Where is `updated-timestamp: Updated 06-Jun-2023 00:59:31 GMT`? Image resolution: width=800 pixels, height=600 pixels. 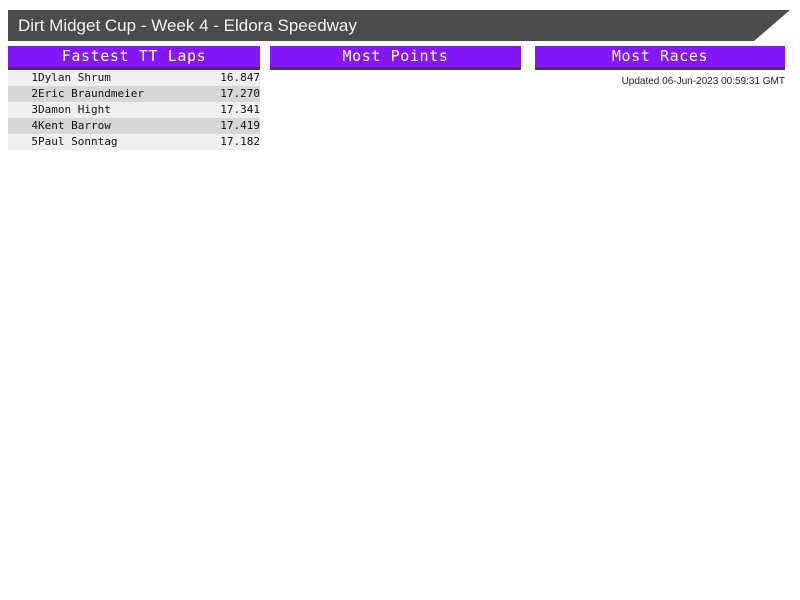 updated-timestamp: Updated 06-Jun-2023 00:59:31 GMT is located at coordinates (703, 81).